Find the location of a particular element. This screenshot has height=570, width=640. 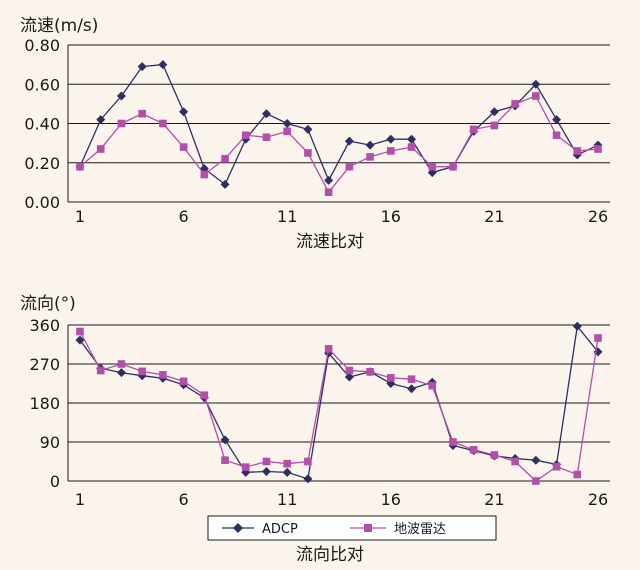

y-tick-label: 0.80 is located at coordinates (42, 45).